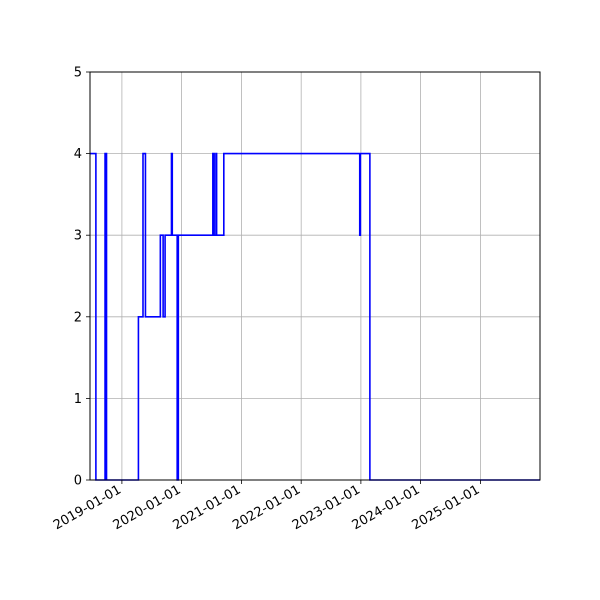  What do you see at coordinates (78, 154) in the screenshot?
I see `y-tick-label: 4` at bounding box center [78, 154].